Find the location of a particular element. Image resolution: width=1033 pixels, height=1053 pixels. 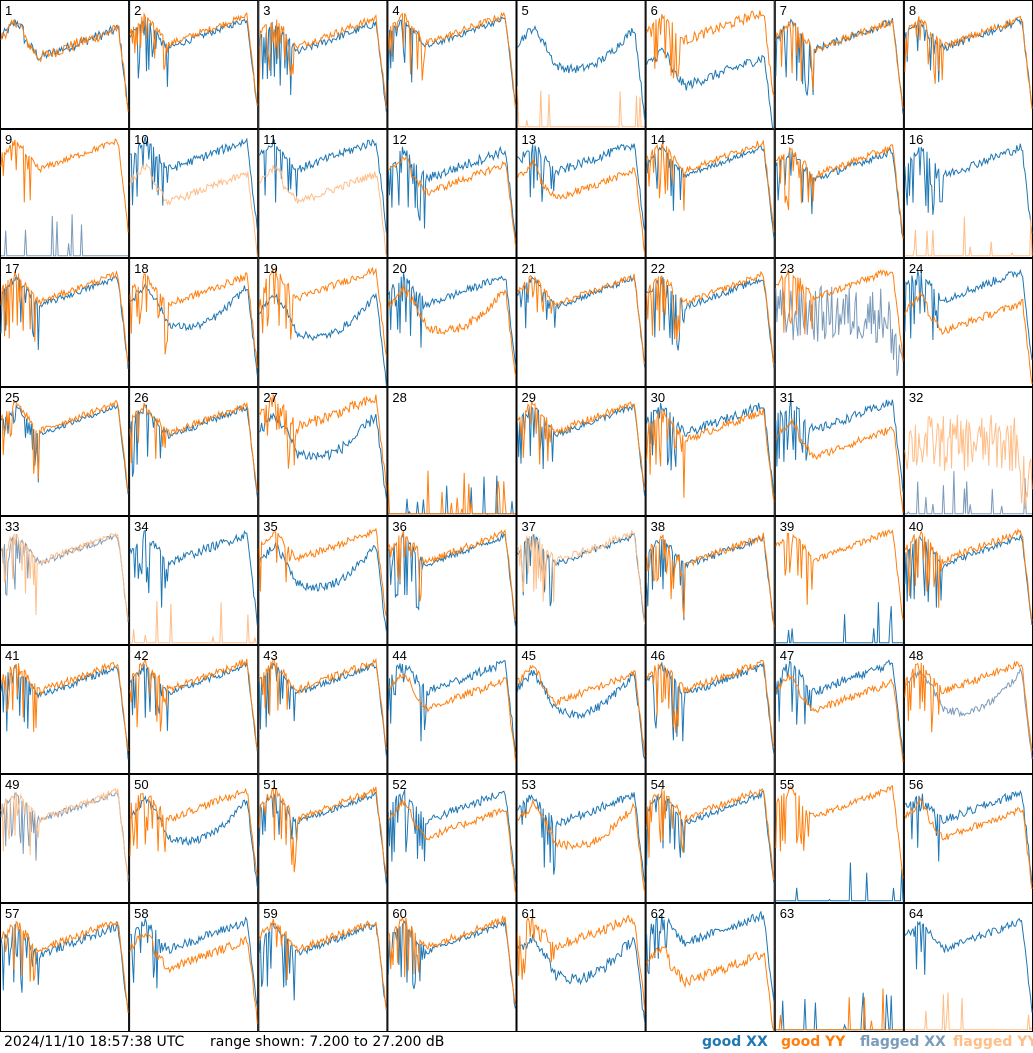

panel-label: 63 is located at coordinates (787, 913).